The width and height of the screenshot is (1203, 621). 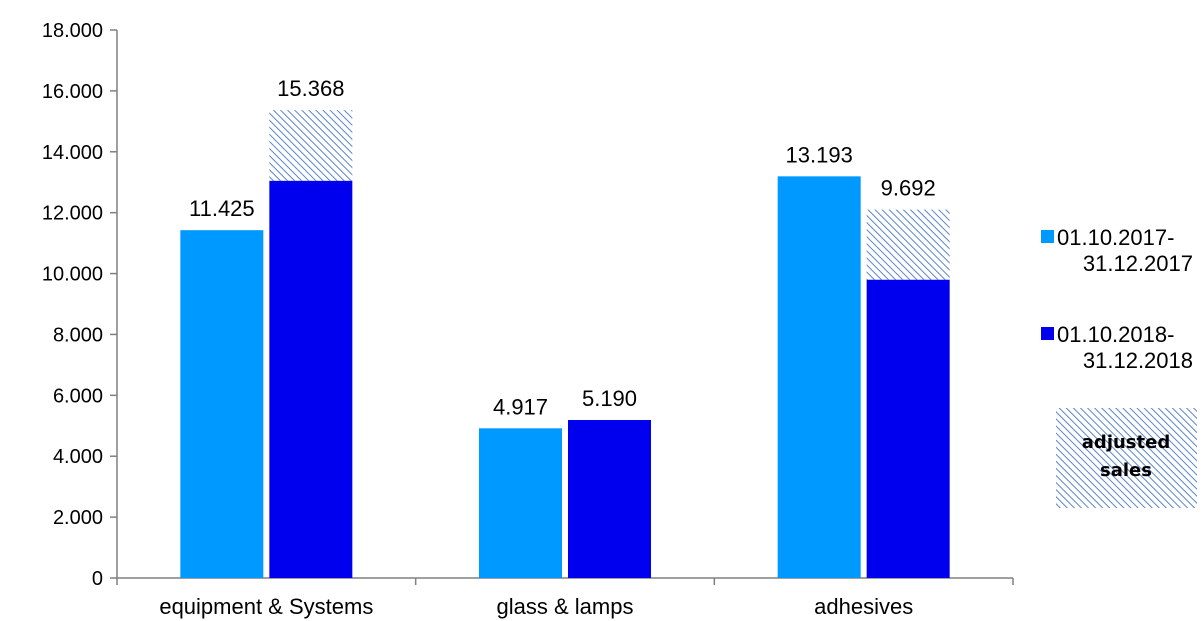 What do you see at coordinates (78, 457) in the screenshot?
I see `y-tick-label: 4.000` at bounding box center [78, 457].